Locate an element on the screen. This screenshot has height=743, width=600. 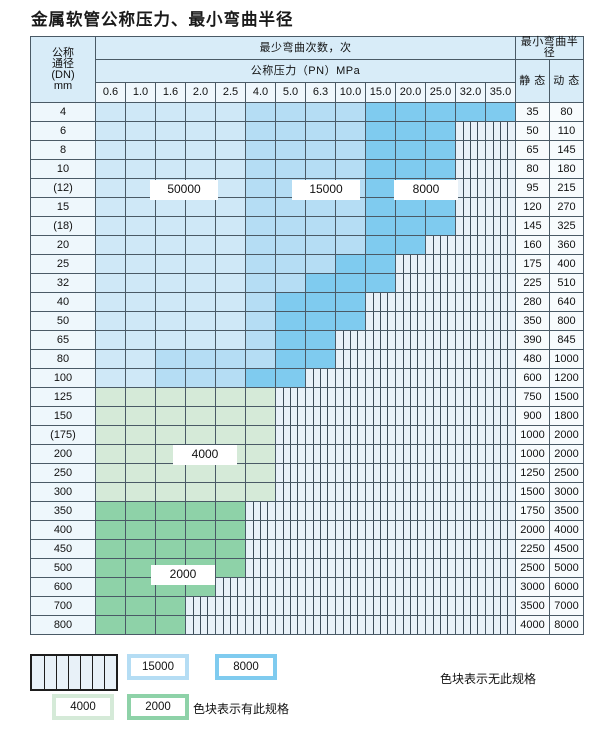
dn-value-cell: 125 is located at coordinates (63, 397).